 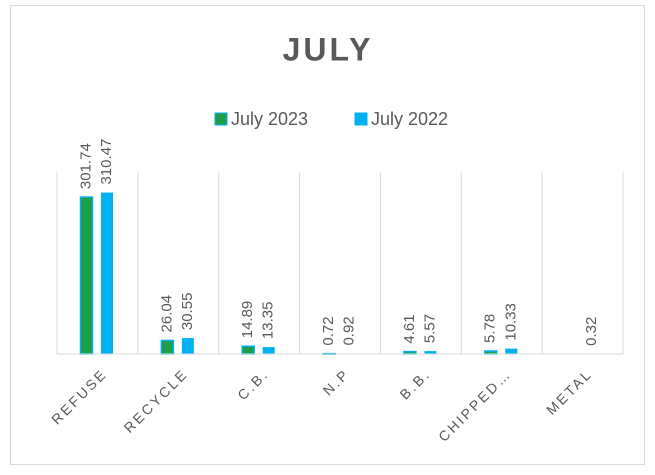 What do you see at coordinates (429, 328) in the screenshot?
I see `data-label: 5.57` at bounding box center [429, 328].